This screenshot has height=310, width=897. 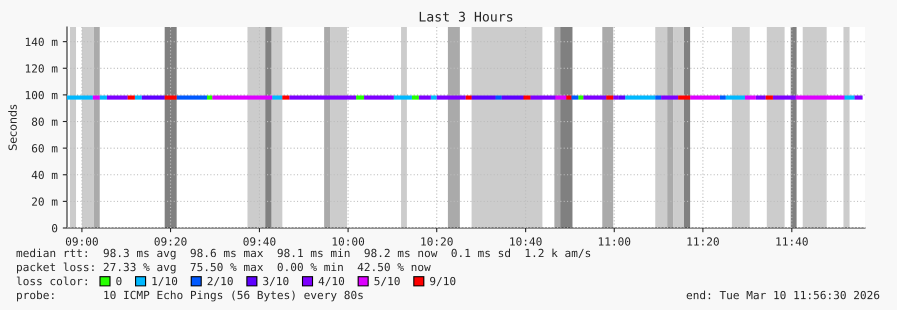 What do you see at coordinates (703, 241) in the screenshot?
I see `x-tick-label: 11:20` at bounding box center [703, 241].